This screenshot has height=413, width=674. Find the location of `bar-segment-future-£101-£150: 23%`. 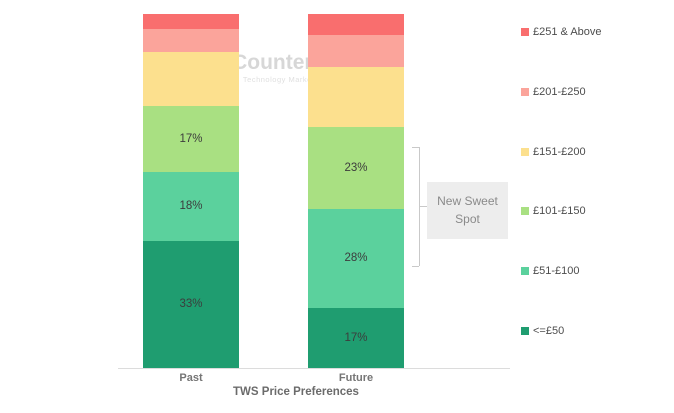

bar-segment-future-£101-£150: 23% is located at coordinates (356, 168).